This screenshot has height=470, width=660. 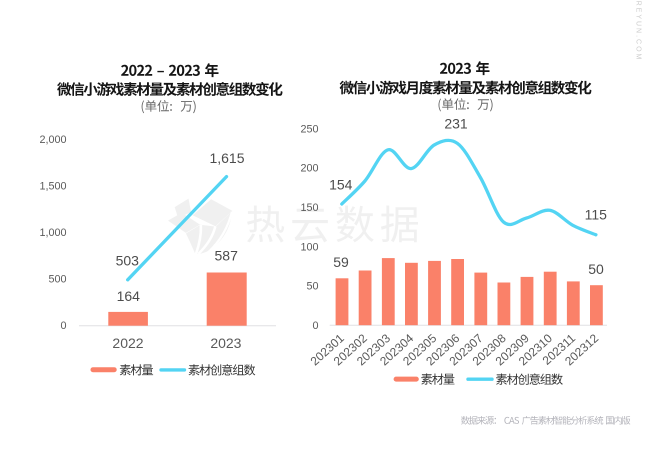 I want to click on svg-text: 500, so click(x=57, y=280).